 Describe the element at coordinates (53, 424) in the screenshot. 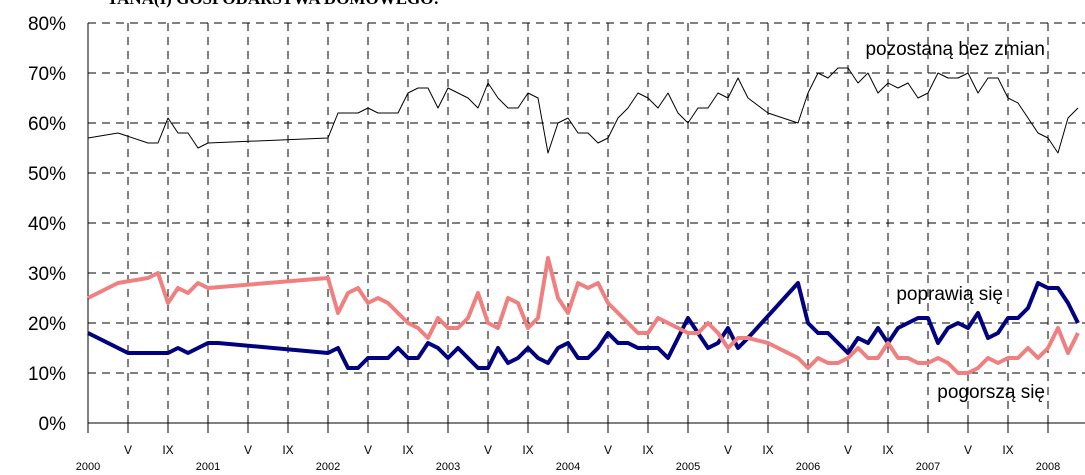

I see `y-tick-label: 0%` at that location.